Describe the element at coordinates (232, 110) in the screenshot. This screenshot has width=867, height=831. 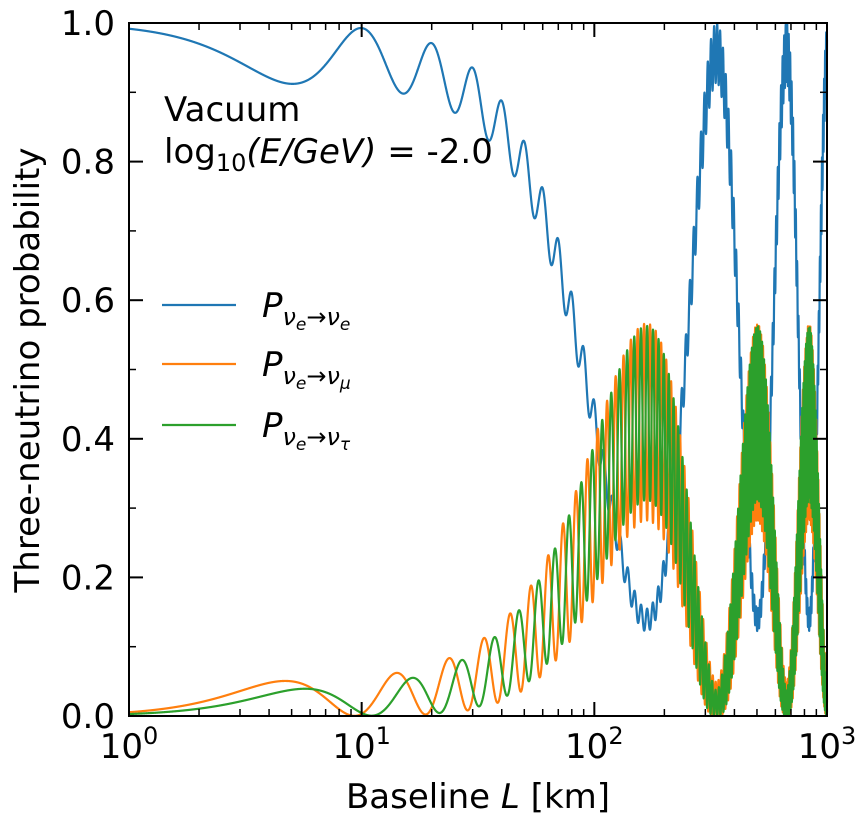
I see `annotation-line-1: Vacuum` at that location.